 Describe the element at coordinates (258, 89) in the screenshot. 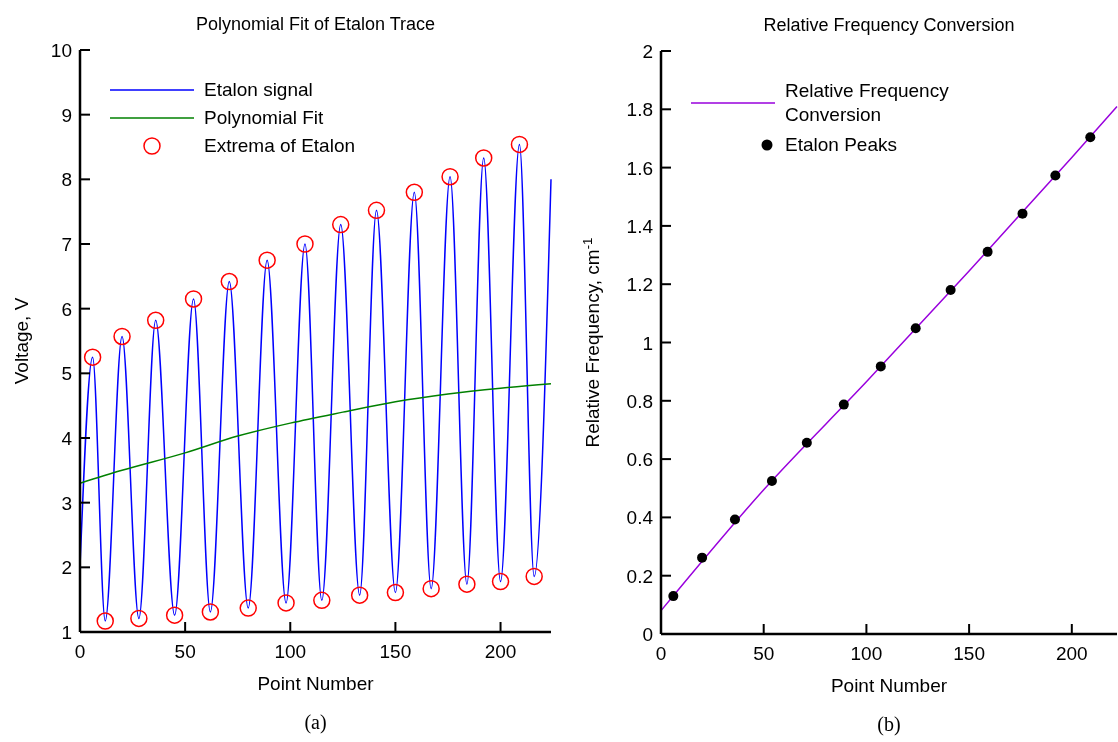

I see `legend-label: Etalon signal` at that location.